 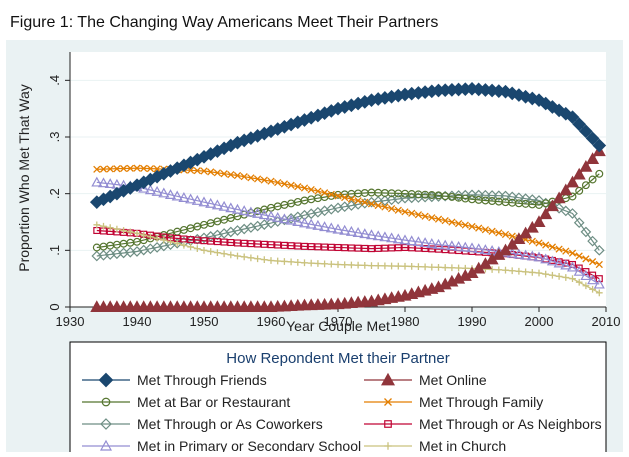 What do you see at coordinates (481, 402) in the screenshot?
I see `legend-label: Met Through Family` at bounding box center [481, 402].